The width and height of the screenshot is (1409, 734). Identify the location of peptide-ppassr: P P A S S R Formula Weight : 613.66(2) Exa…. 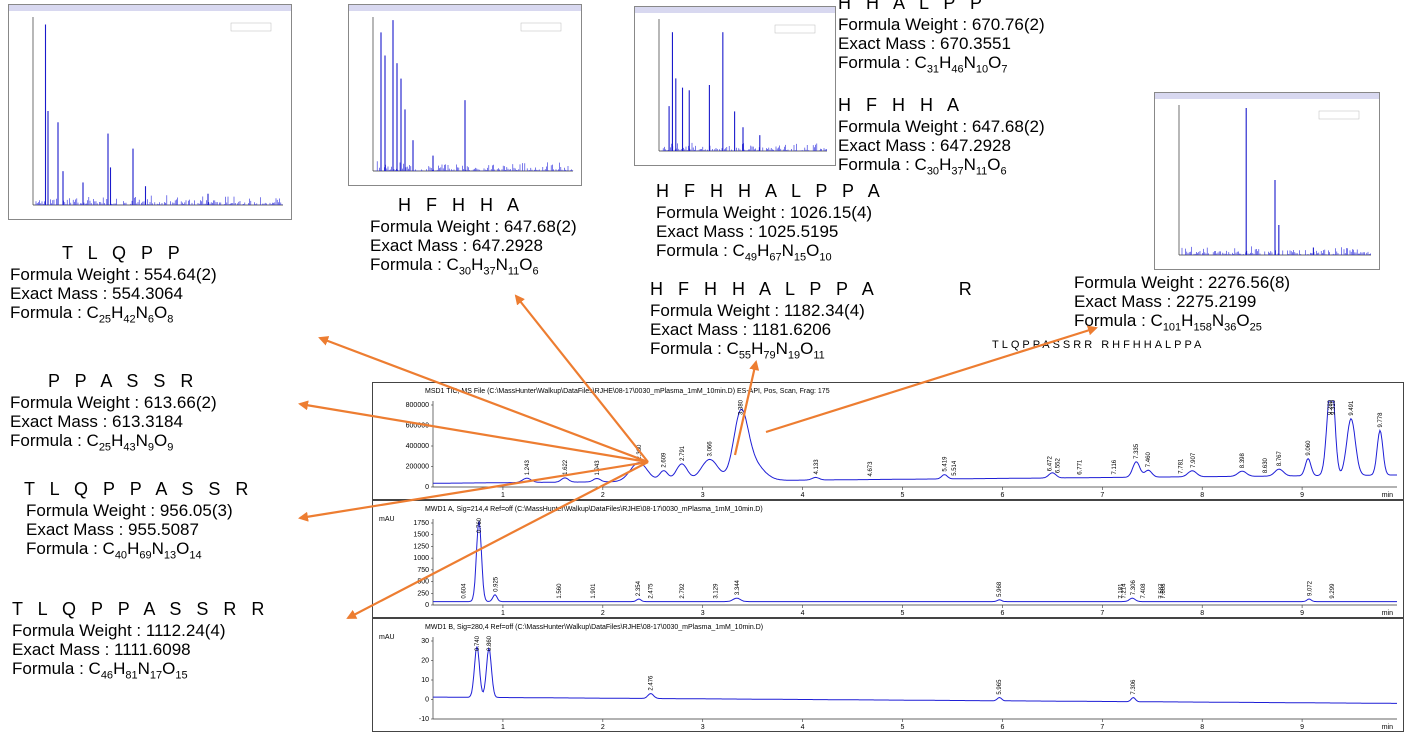
(113, 414).